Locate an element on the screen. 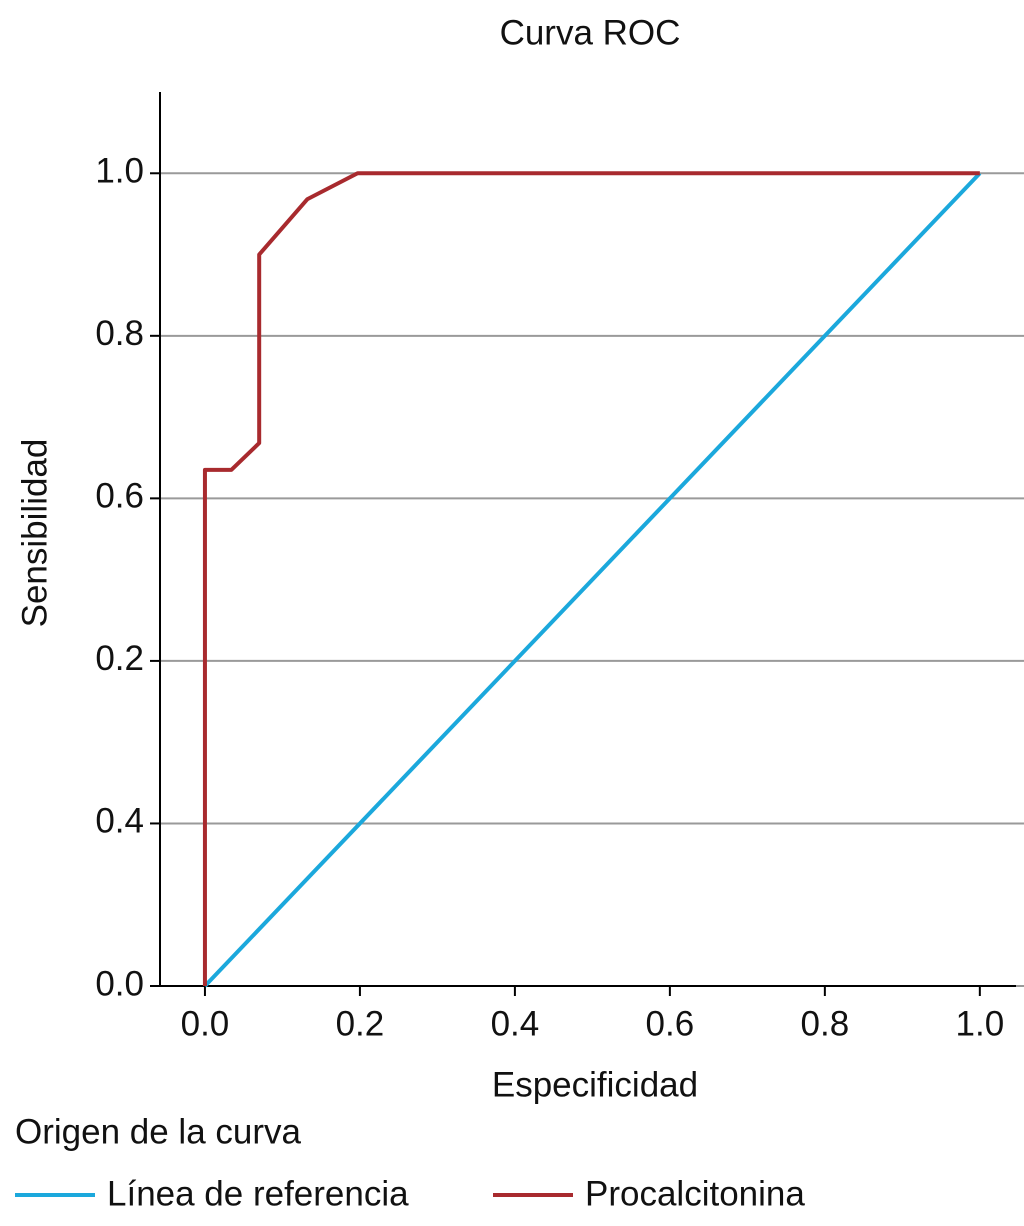 The image size is (1024, 1226). legend-label: Línea de referencia is located at coordinates (258, 1193).